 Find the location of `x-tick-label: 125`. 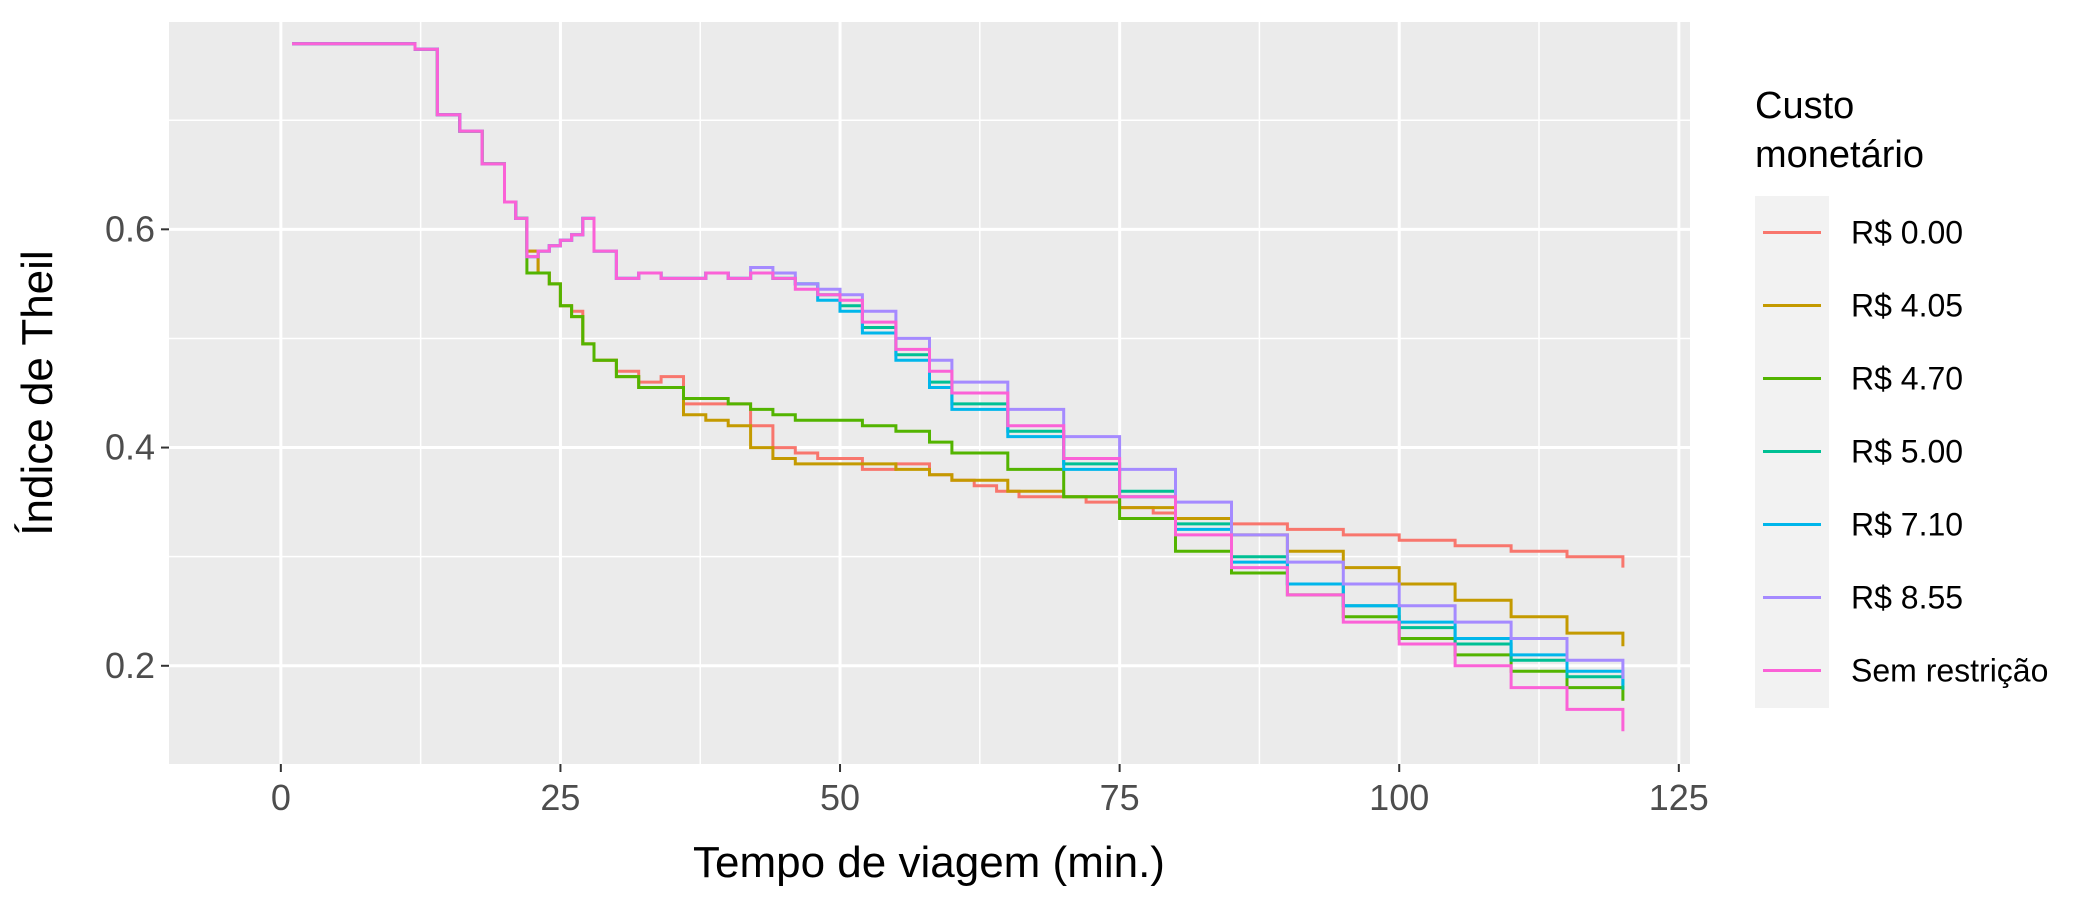

x-tick-label: 125 is located at coordinates (1679, 797).